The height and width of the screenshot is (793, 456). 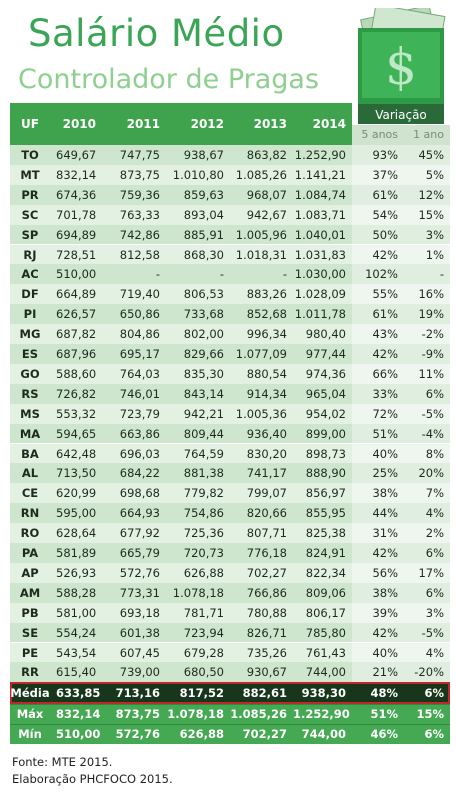 I want to click on value-cell: 1.005,96, so click(x=261, y=234).